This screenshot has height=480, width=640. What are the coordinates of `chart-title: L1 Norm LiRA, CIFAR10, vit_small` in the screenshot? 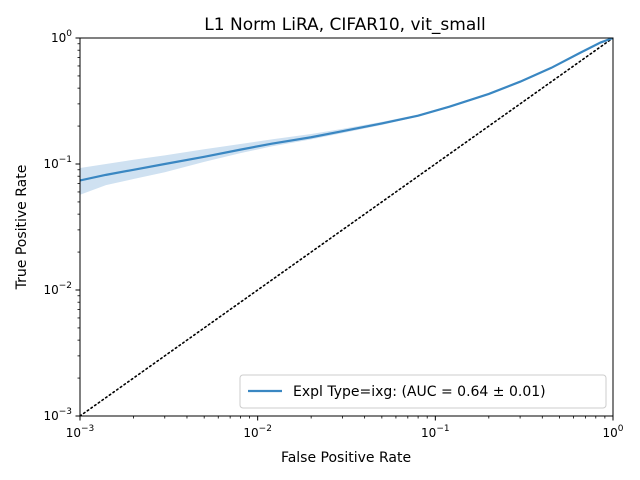 It's located at (344, 25).